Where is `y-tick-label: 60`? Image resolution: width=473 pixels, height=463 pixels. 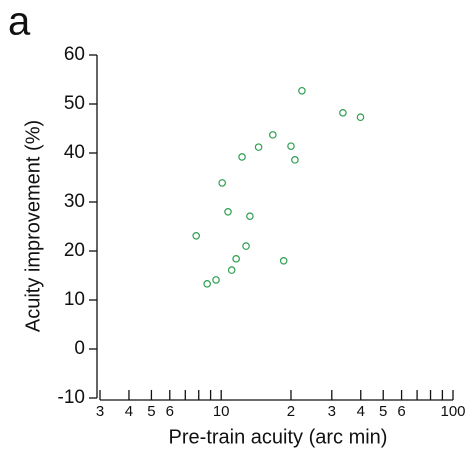 y-tick-label: 60 is located at coordinates (74, 54).